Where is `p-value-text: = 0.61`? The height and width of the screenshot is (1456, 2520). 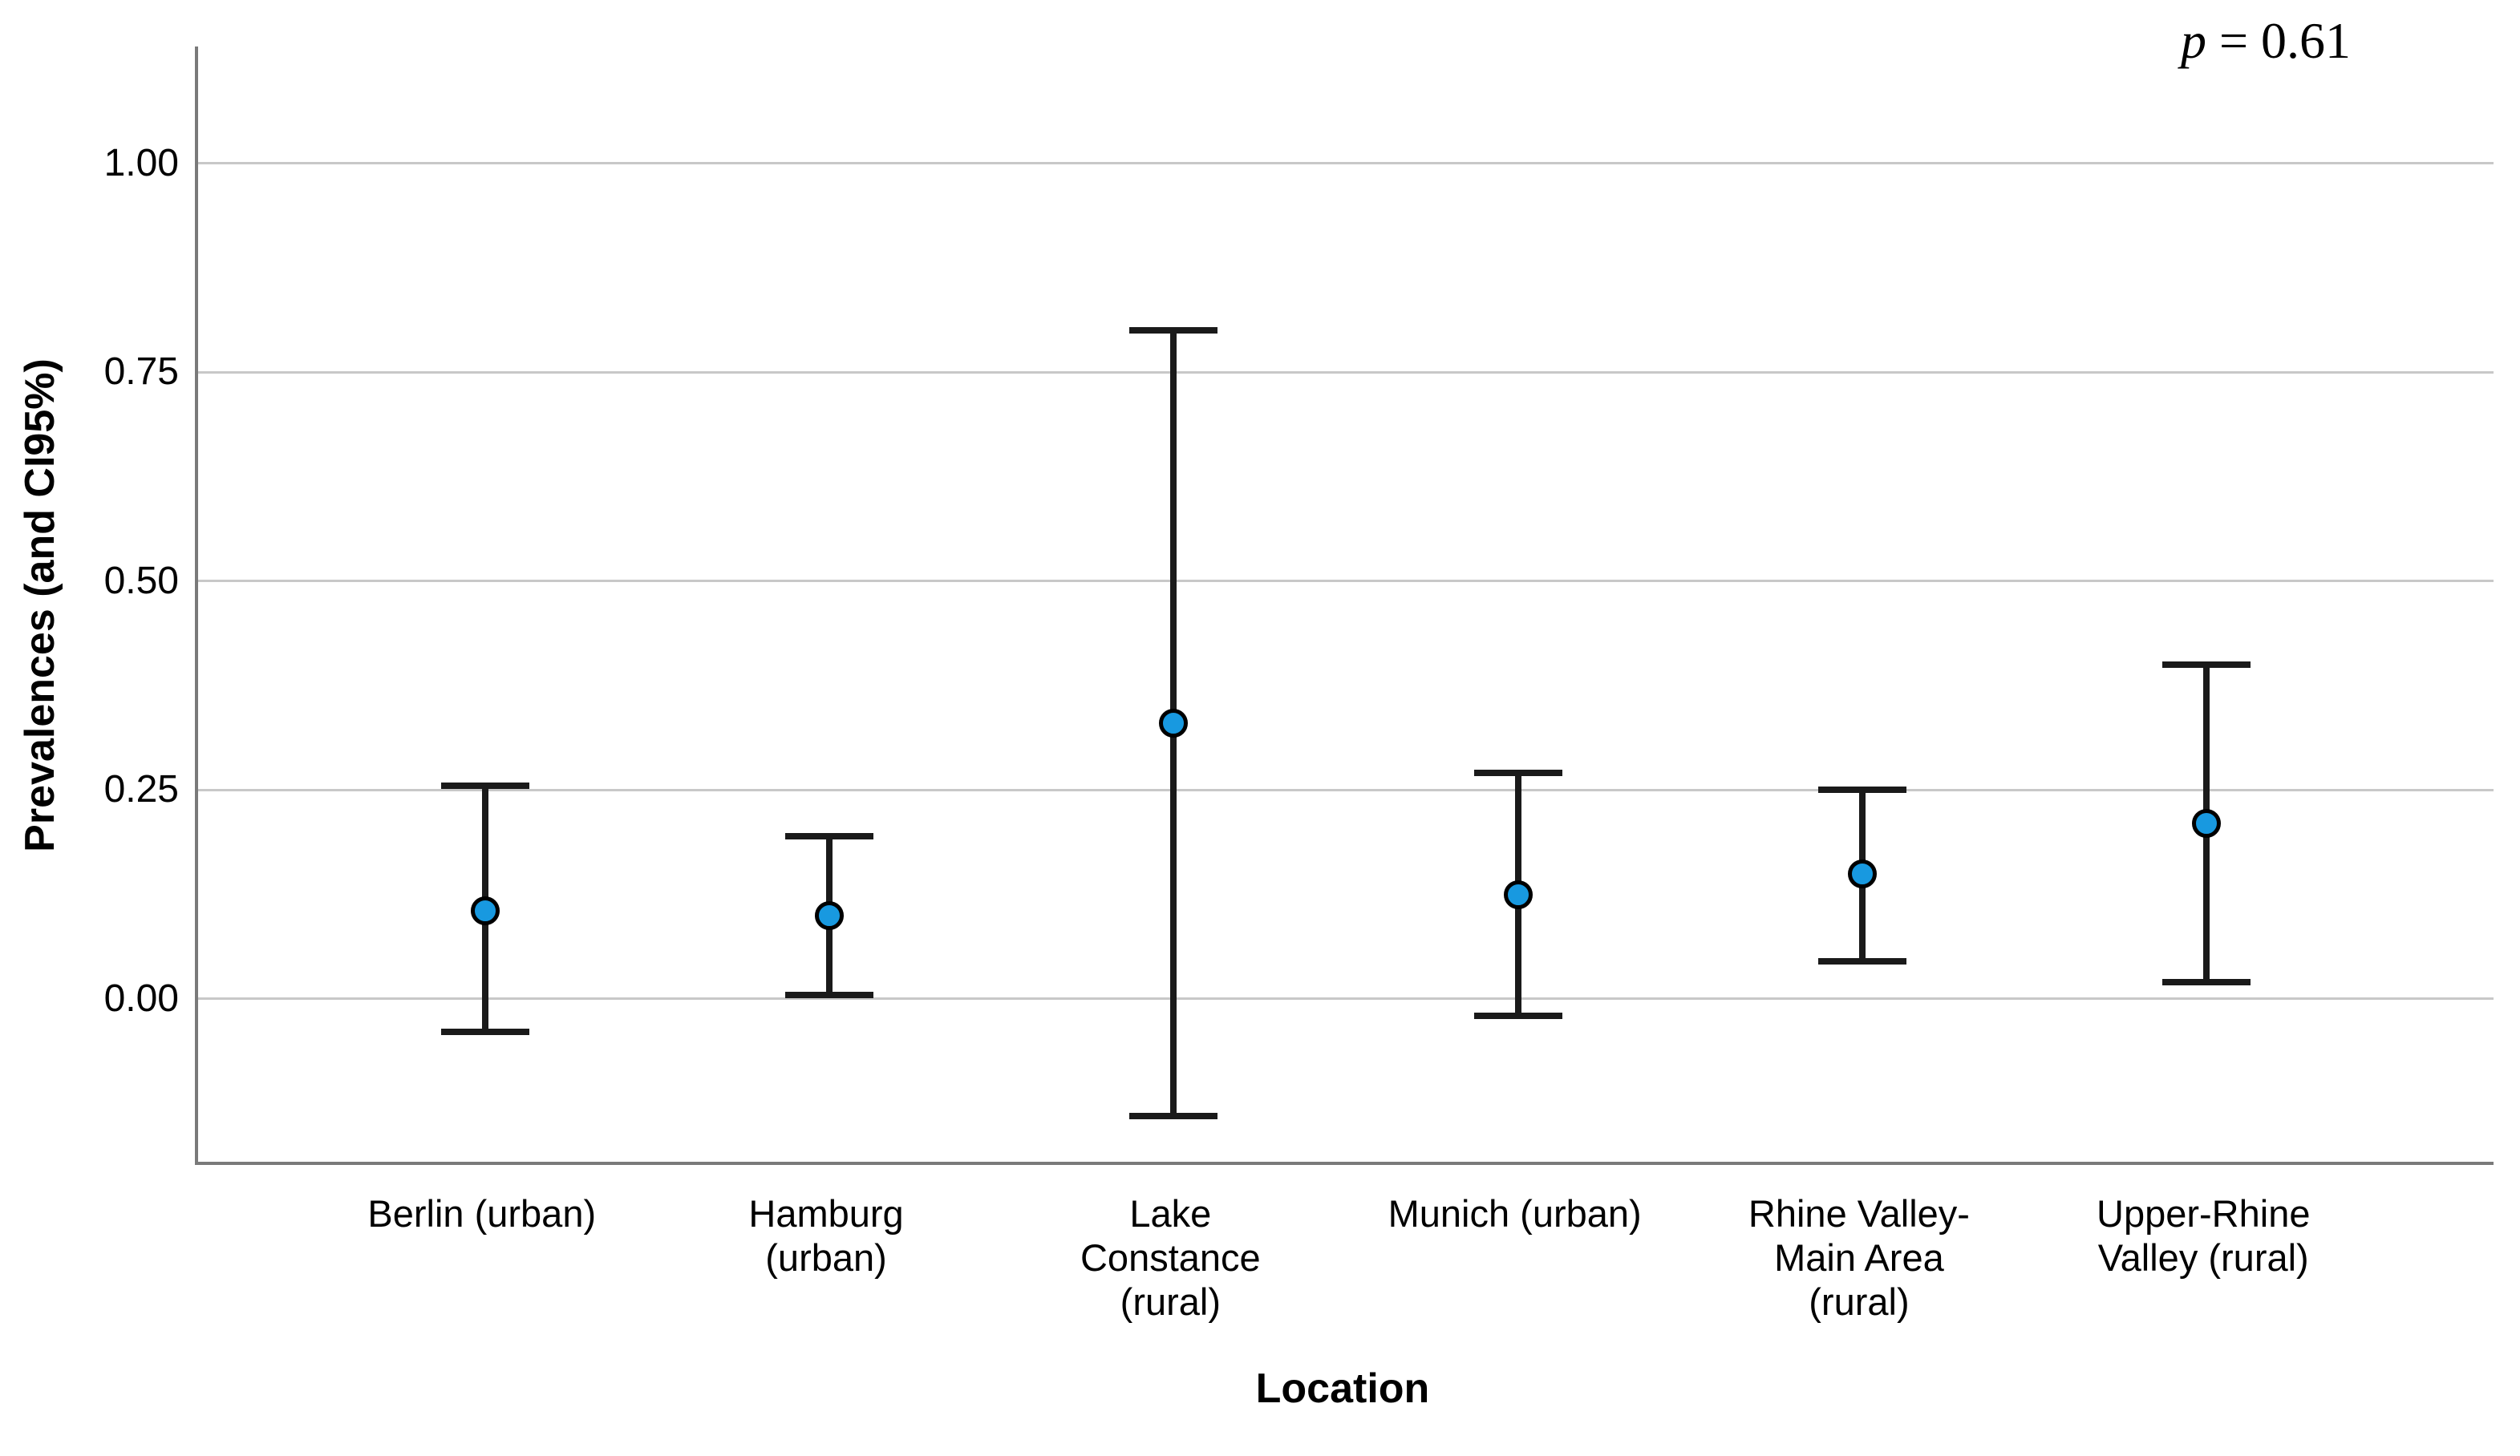
p-value-text: = 0.61 is located at coordinates (2279, 40).